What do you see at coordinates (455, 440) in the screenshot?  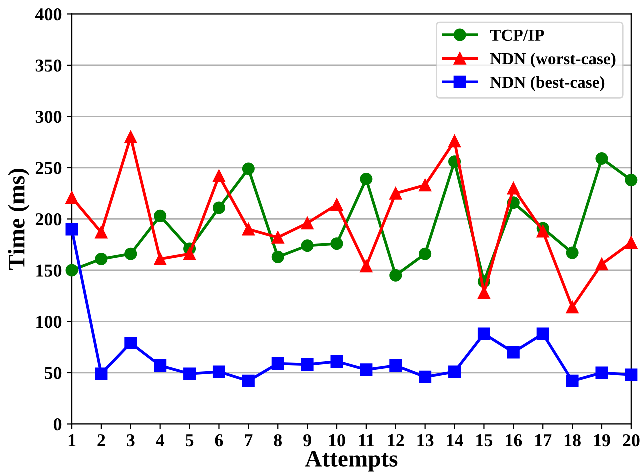 I see `x-tick-label: 14` at bounding box center [455, 440].